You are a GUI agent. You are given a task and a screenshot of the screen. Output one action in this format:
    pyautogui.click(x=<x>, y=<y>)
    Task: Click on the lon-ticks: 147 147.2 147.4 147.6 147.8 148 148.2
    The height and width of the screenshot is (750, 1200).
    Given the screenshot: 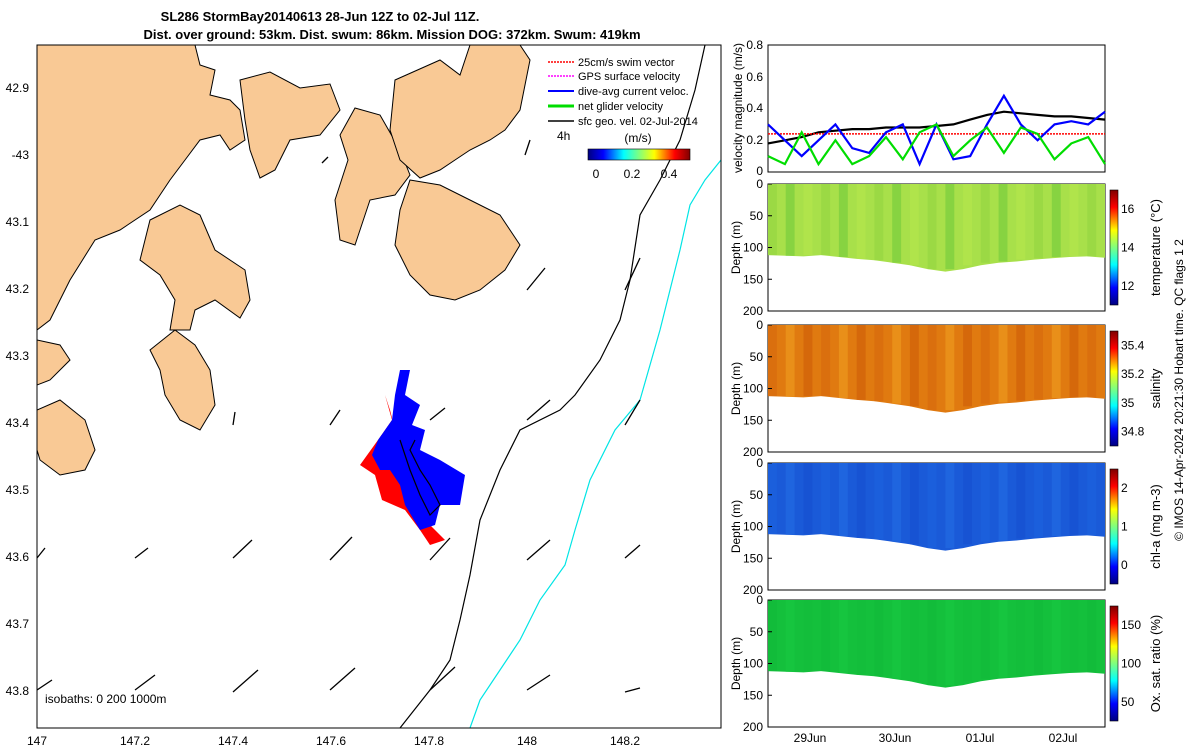 What is the action you would take?
    pyautogui.click(x=333, y=741)
    